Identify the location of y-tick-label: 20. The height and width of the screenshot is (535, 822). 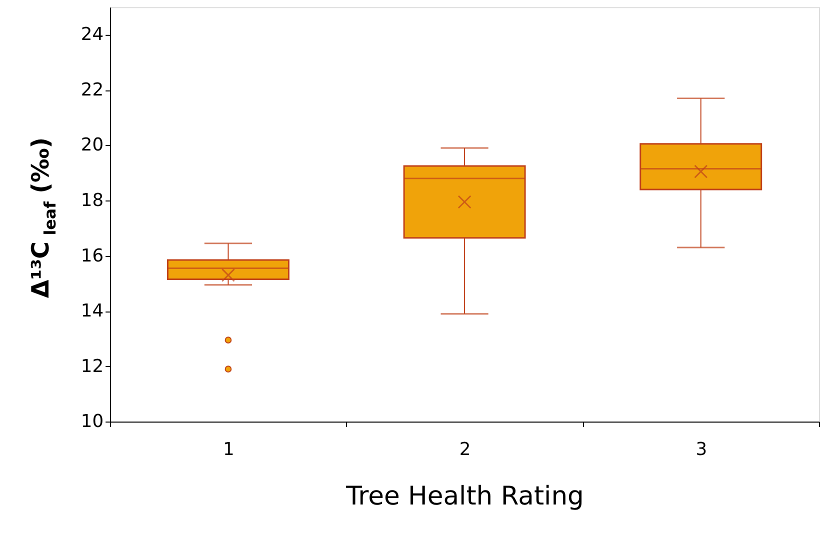
(92, 145).